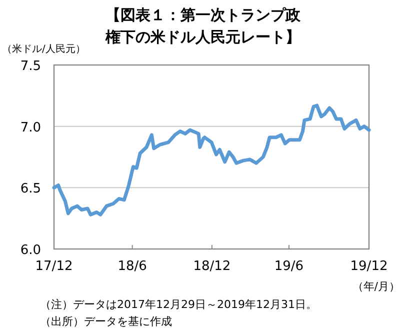  Describe the element at coordinates (289, 266) in the screenshot. I see `x-tick-label: 19/6` at that location.